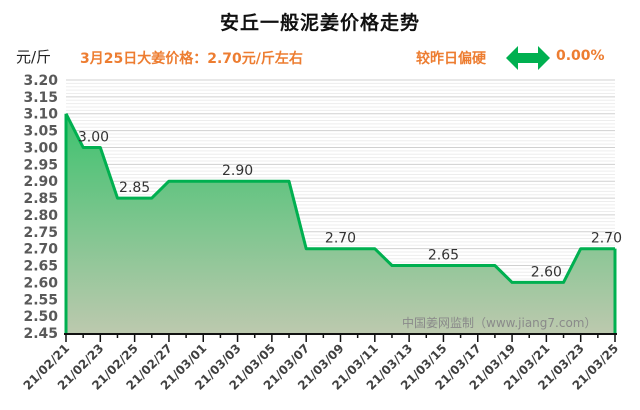  I want to click on y-tick-label: 2.85, so click(40, 199).